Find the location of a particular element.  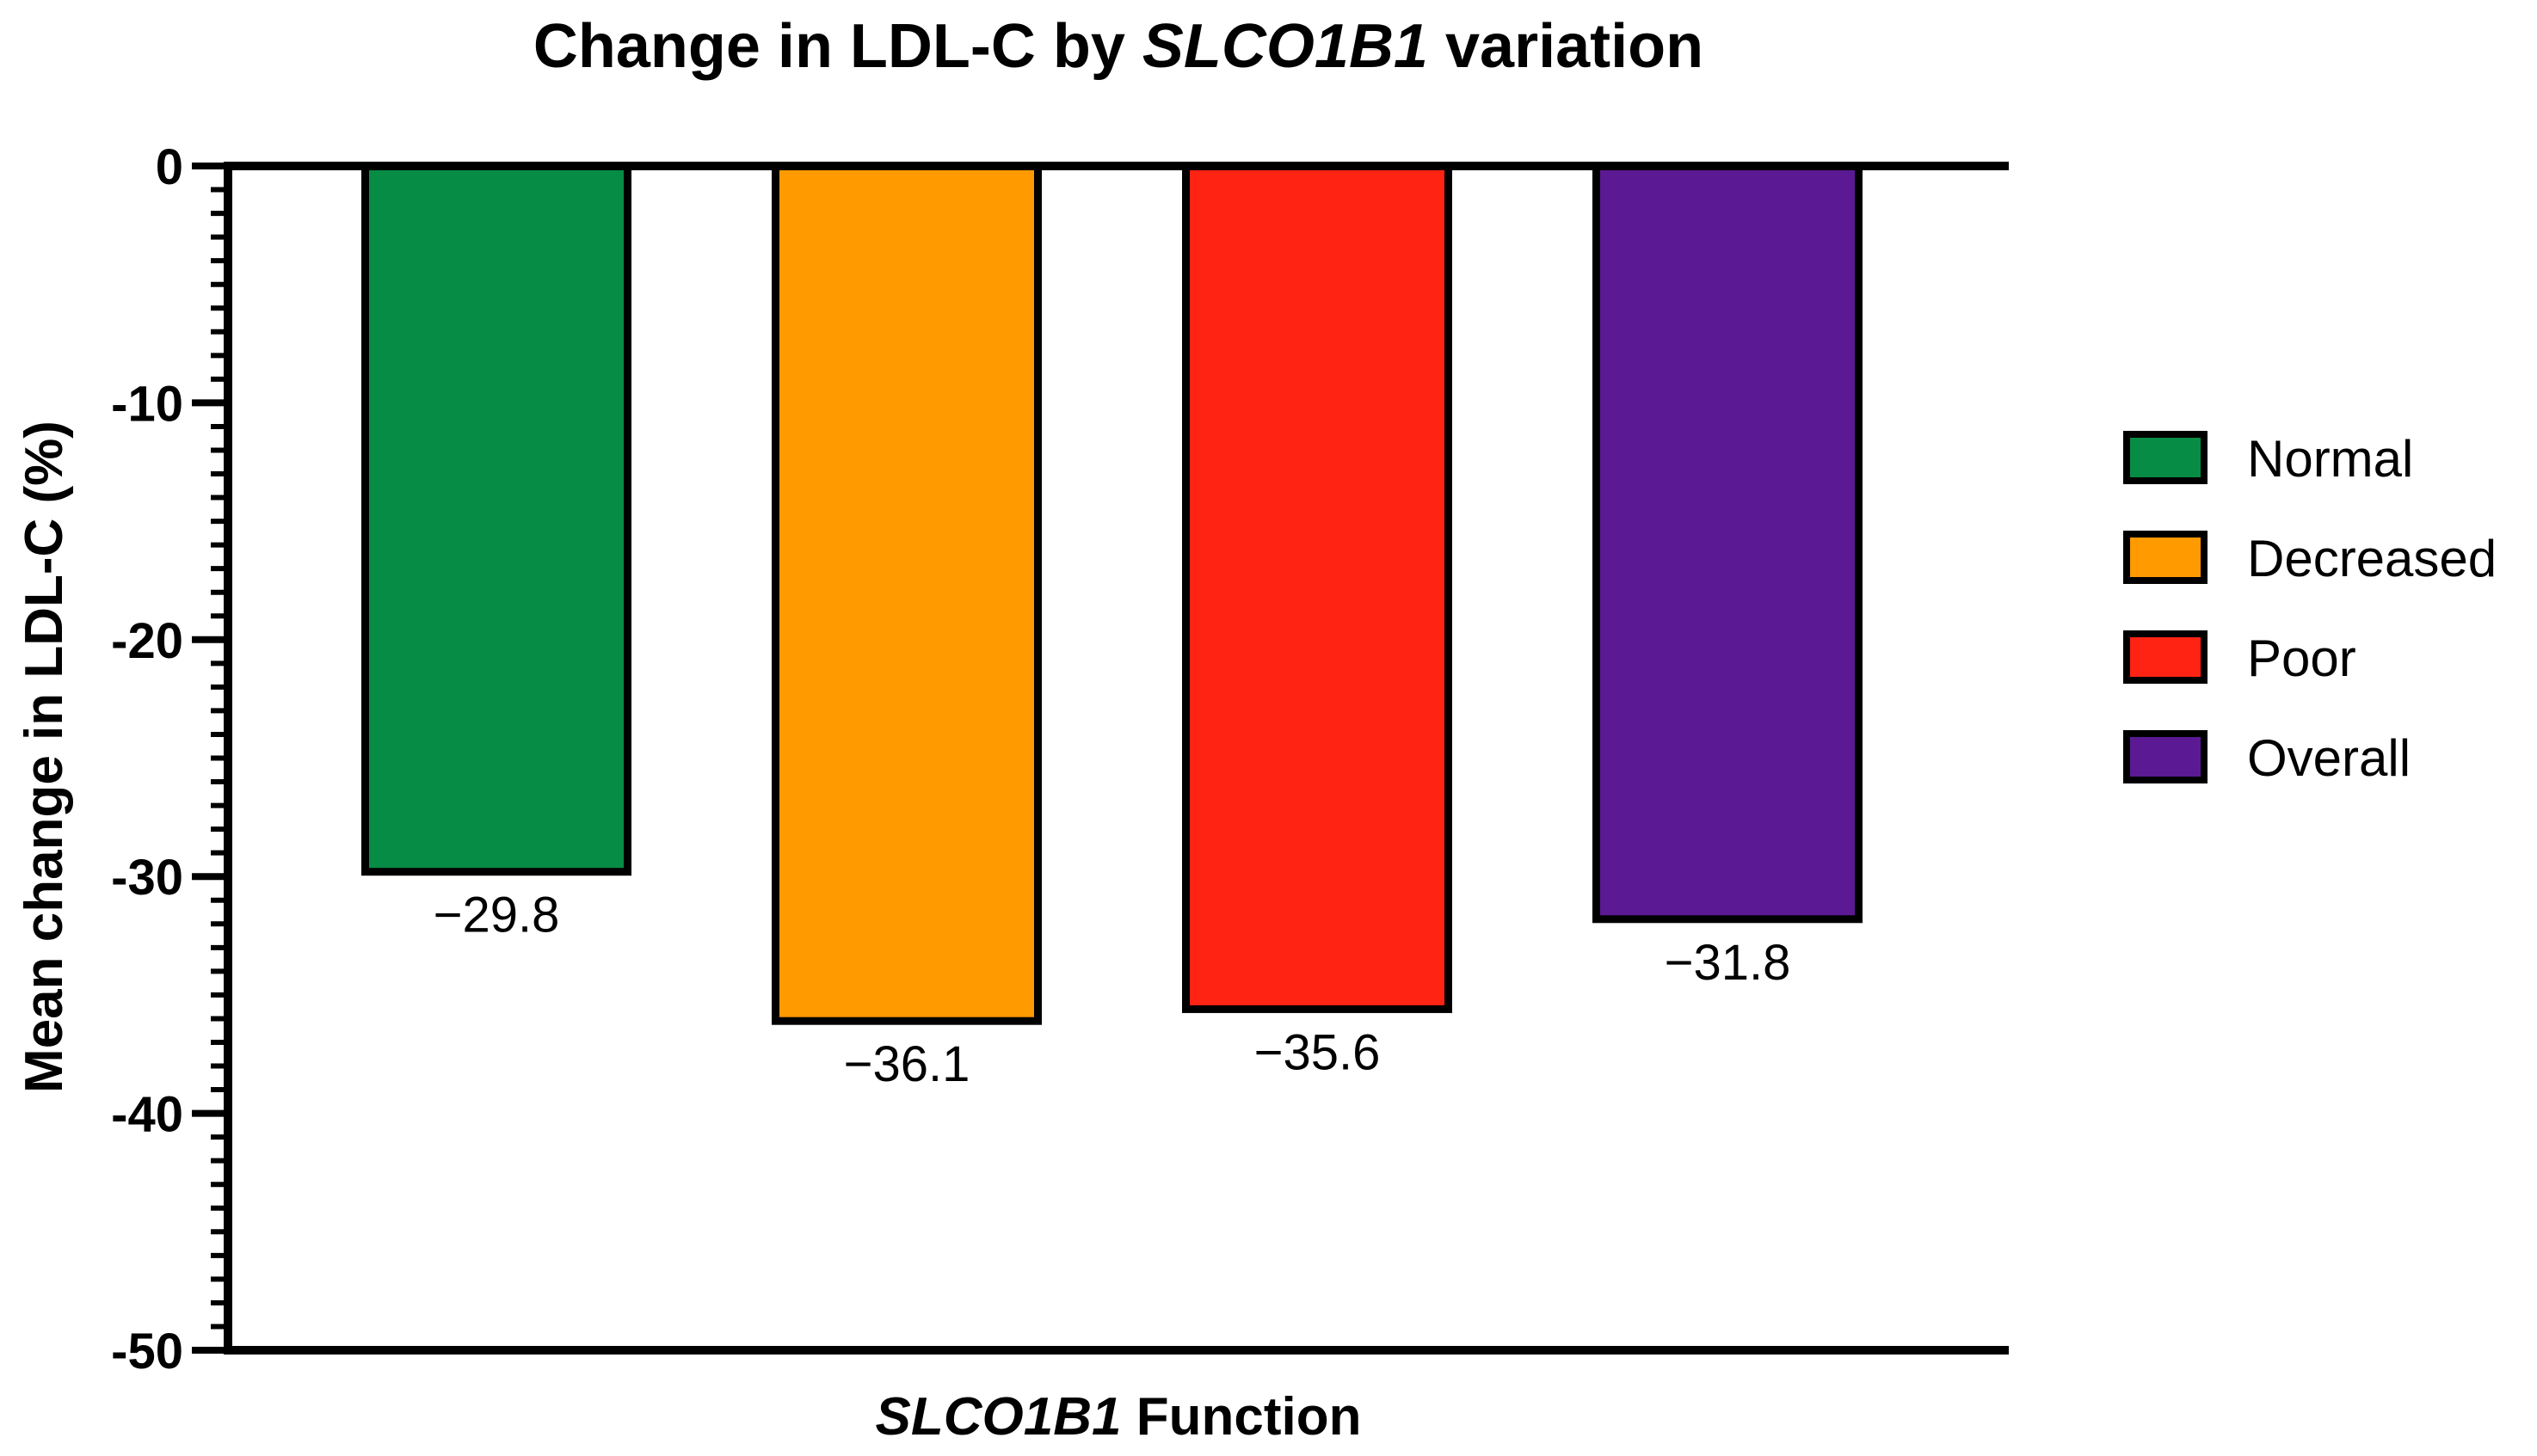

x-axis-label-gene: SLCO1B1 is located at coordinates (999, 1417).